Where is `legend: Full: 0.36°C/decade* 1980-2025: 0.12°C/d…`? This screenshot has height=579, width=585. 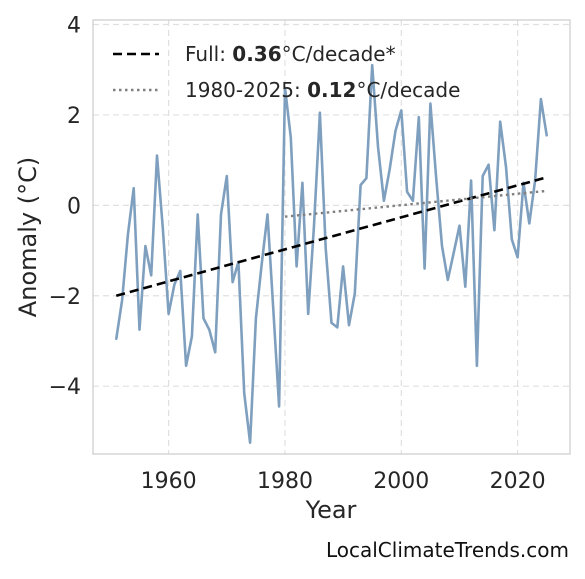 legend: Full: 0.36°C/decade* 1980-2025: 0.12°C/d… is located at coordinates (286, 72).